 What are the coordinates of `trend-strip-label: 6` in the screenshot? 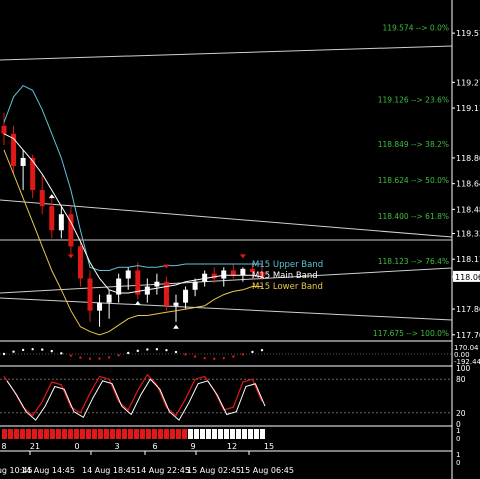 It's located at (154, 446).